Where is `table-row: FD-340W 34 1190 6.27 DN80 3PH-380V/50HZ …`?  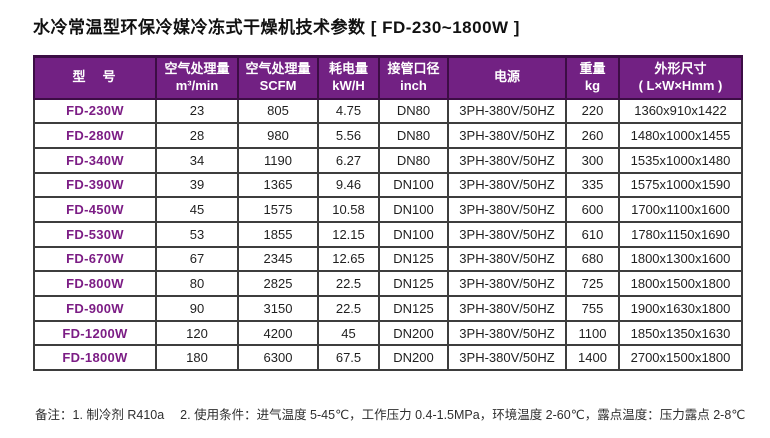 table-row: FD-340W 34 1190 6.27 DN80 3PH-380V/50HZ … is located at coordinates (388, 160).